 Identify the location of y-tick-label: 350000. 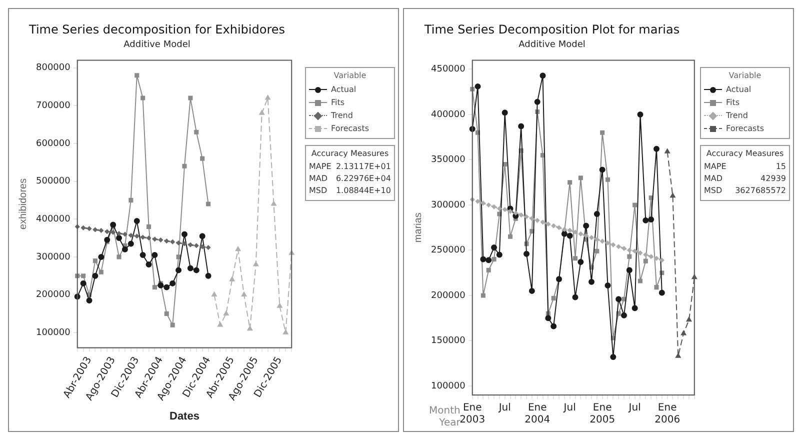
(448, 160).